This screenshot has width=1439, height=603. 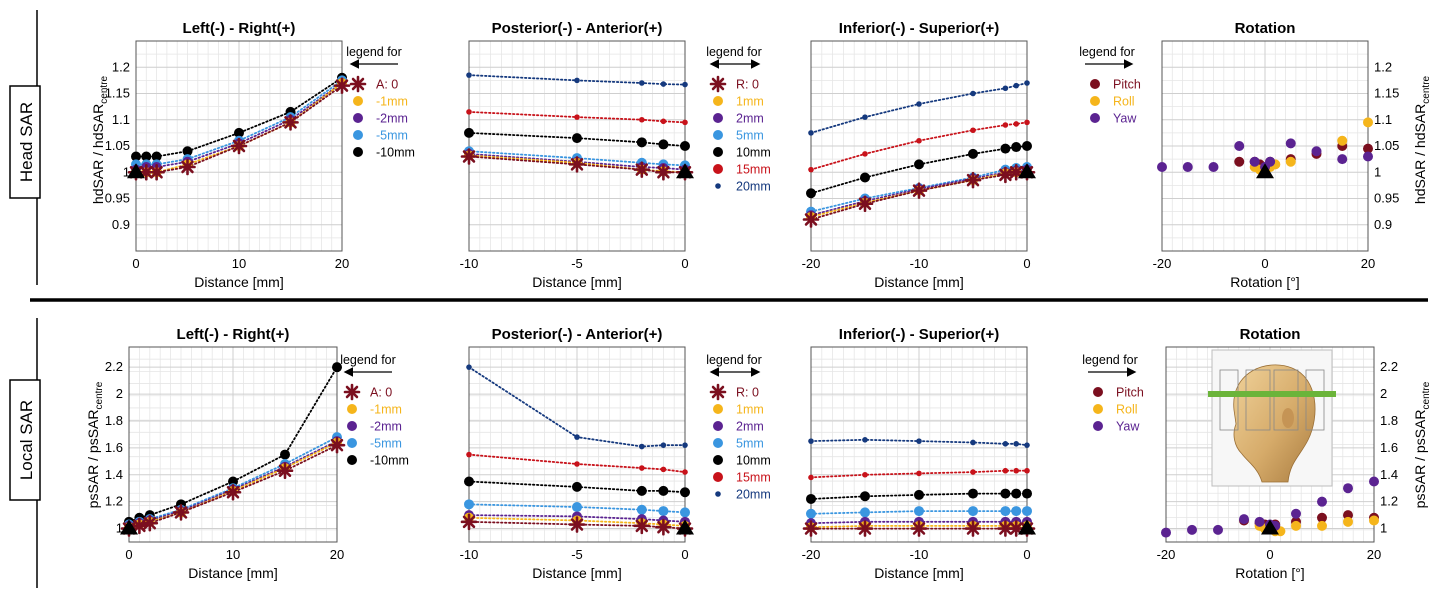 I want to click on y-tick-label: 1.15, so click(x=1386, y=93).